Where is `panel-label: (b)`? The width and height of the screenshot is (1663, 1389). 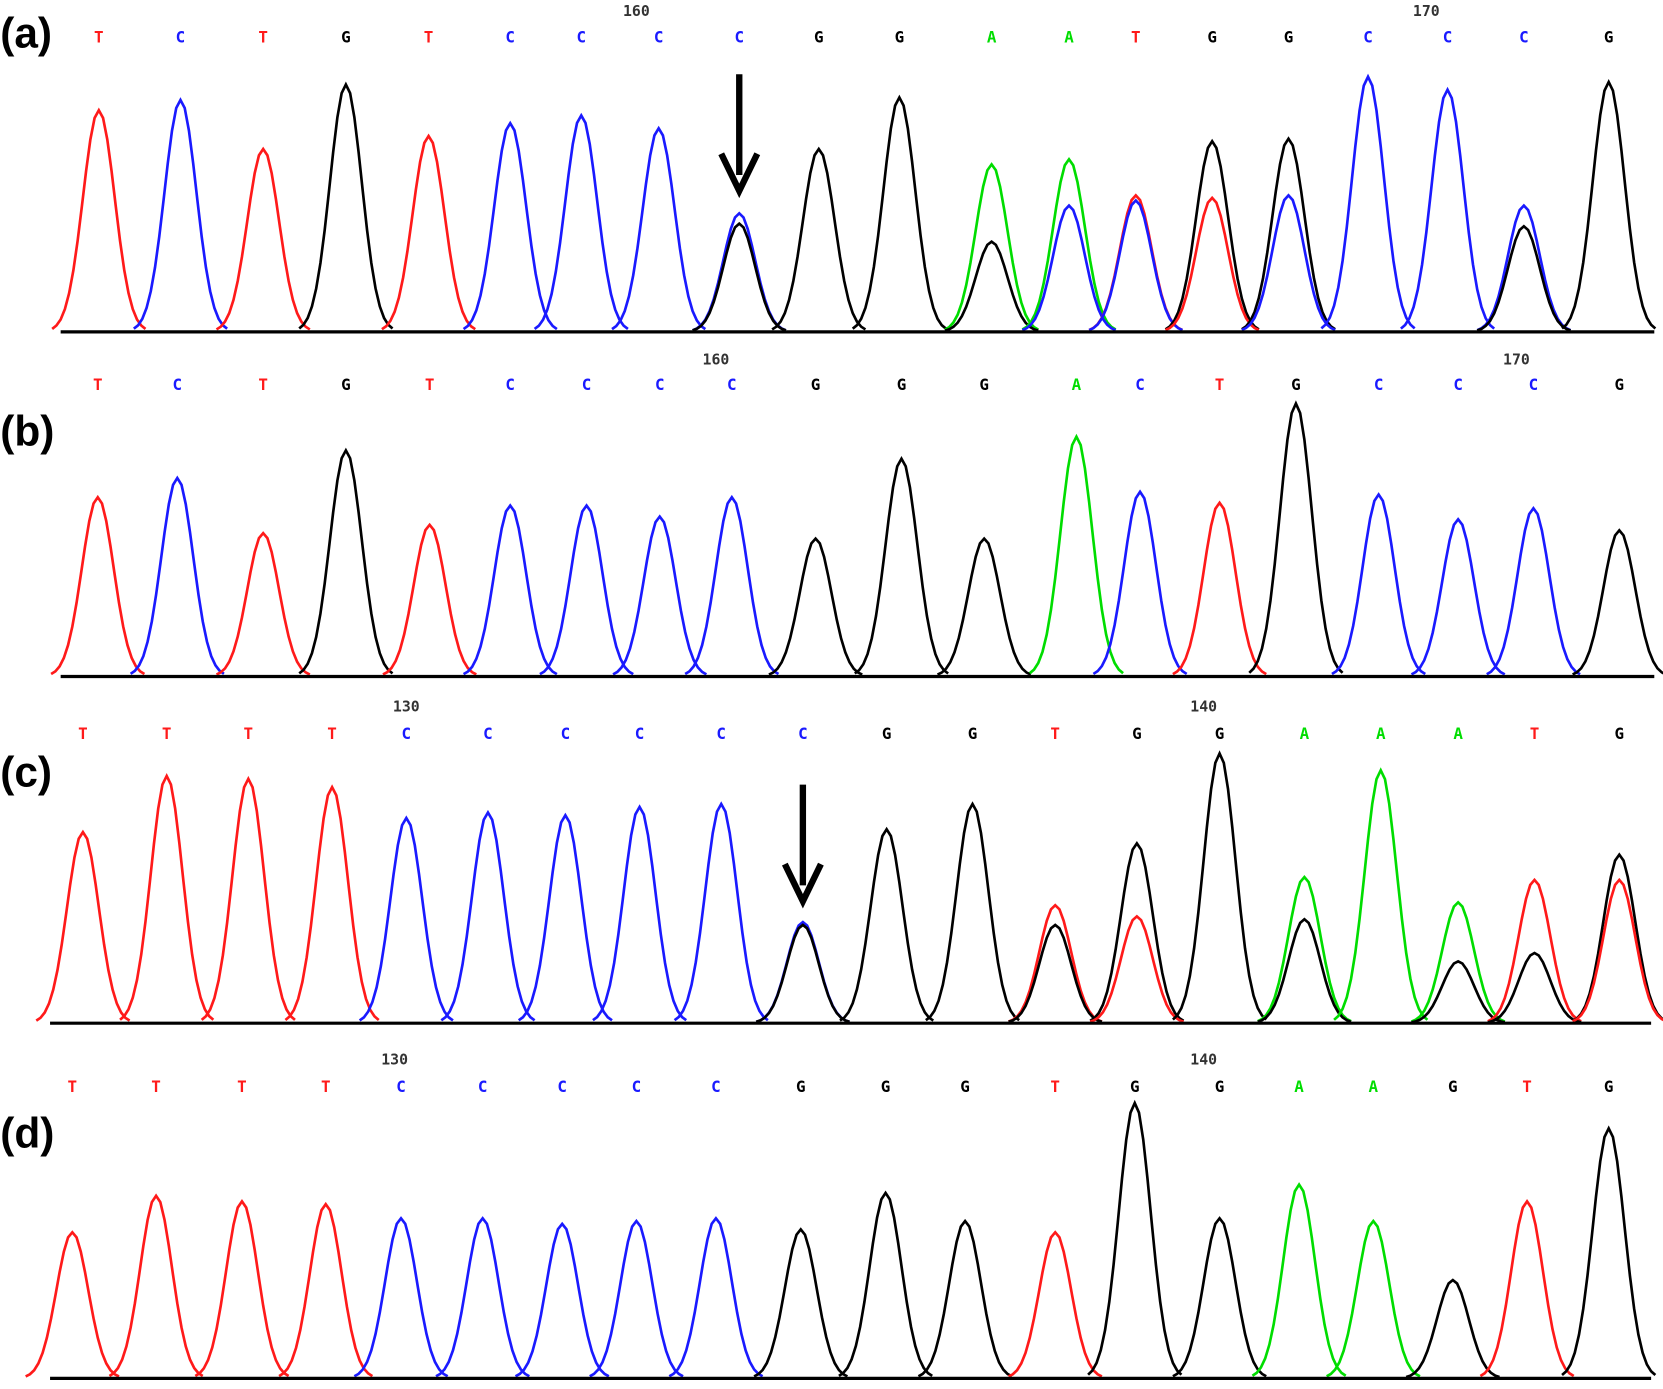 panel-label: (b) is located at coordinates (27, 430).